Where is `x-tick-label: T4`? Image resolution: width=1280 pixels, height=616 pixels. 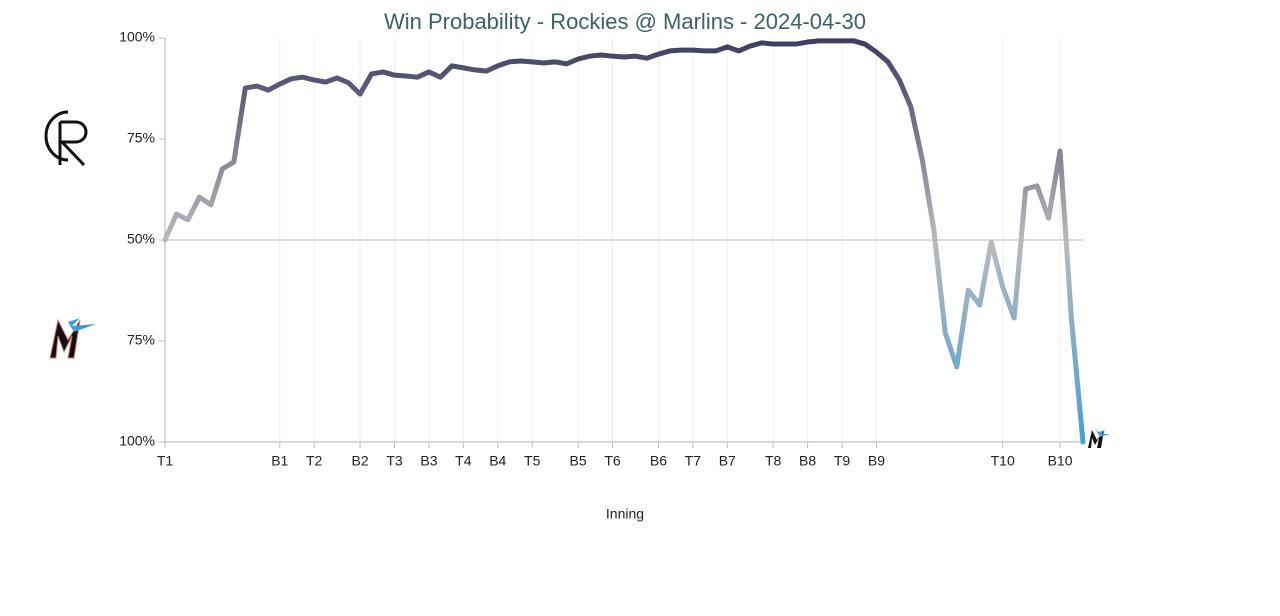 x-tick-label: T4 is located at coordinates (463, 461).